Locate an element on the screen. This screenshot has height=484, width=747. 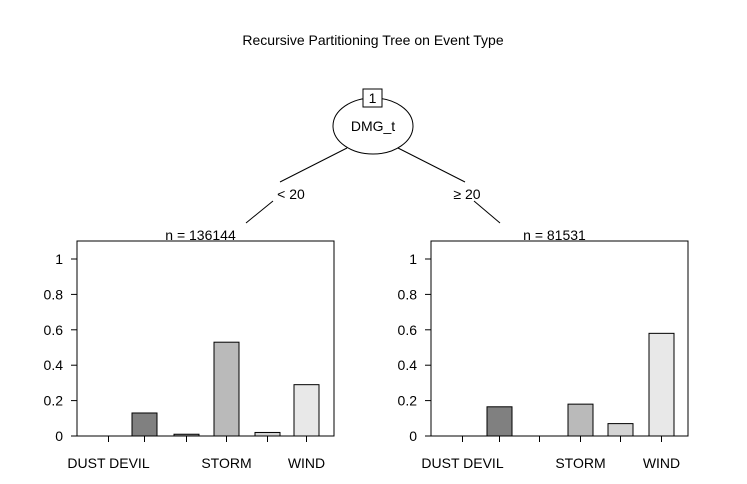
root-node-id: 1 is located at coordinates (373, 98).